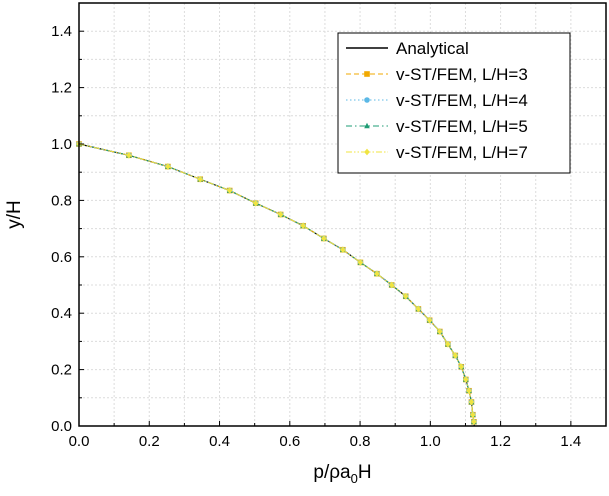 The width and height of the screenshot is (609, 496). What do you see at coordinates (360, 441) in the screenshot?
I see `x-tick-label: 0.8` at bounding box center [360, 441].